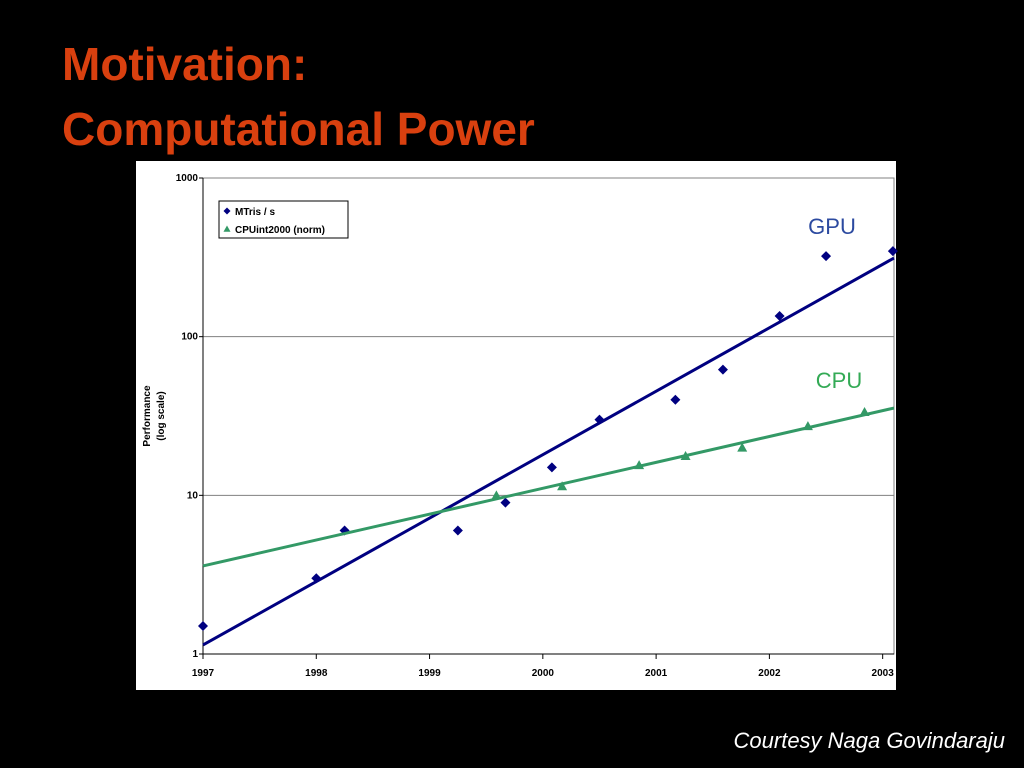 The width and height of the screenshot is (1024, 768). What do you see at coordinates (280, 230) in the screenshot?
I see `legend-label: CPUint2000 (norm)` at bounding box center [280, 230].